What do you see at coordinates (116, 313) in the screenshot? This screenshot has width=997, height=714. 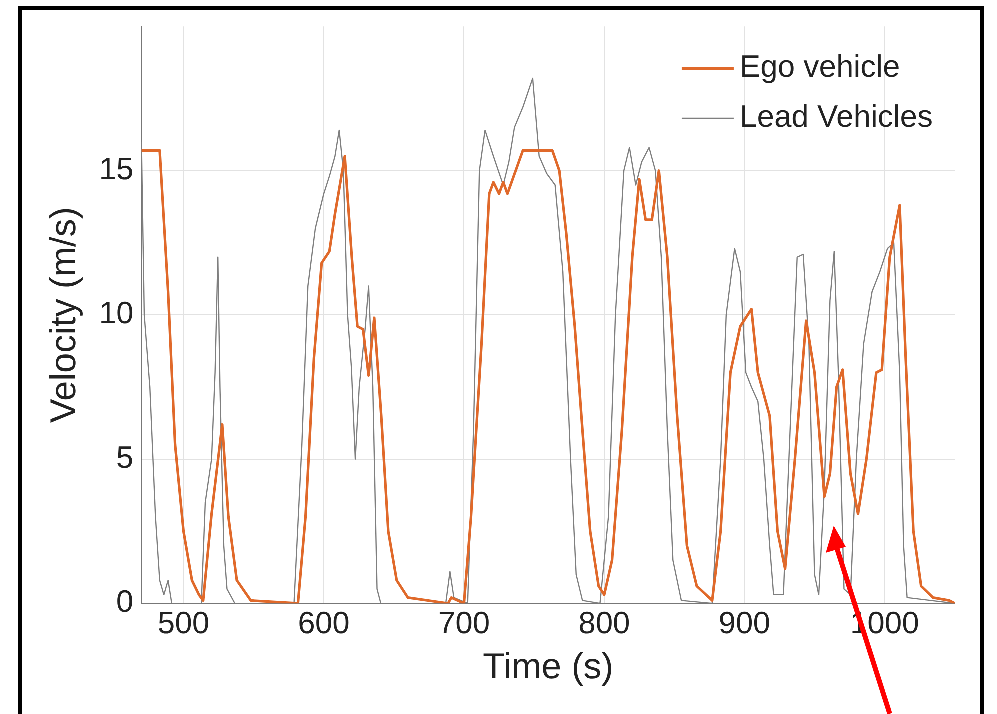 I see `y-tick-label: 10` at bounding box center [116, 313].